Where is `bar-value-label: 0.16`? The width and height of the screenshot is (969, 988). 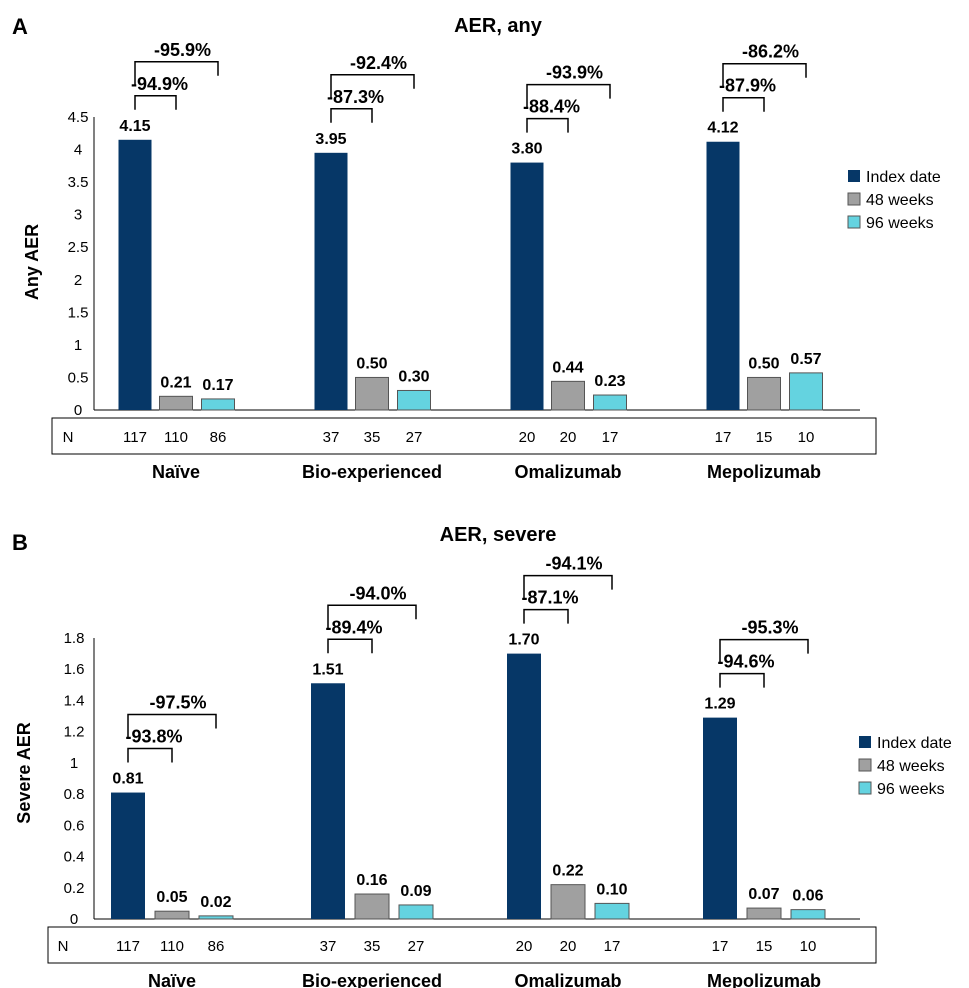
bar-value-label: 0.16 is located at coordinates (371, 880).